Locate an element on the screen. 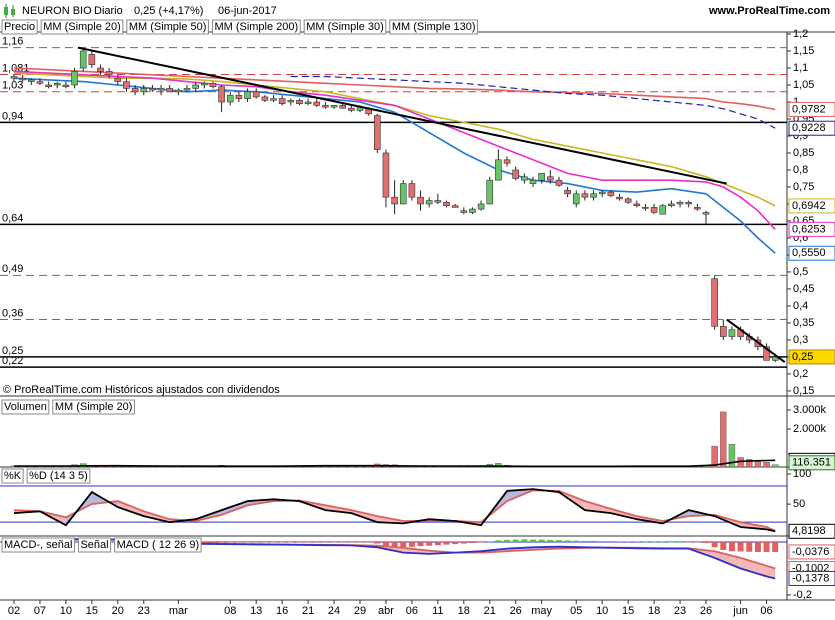  x-tick-label: 06 is located at coordinates (766, 611).